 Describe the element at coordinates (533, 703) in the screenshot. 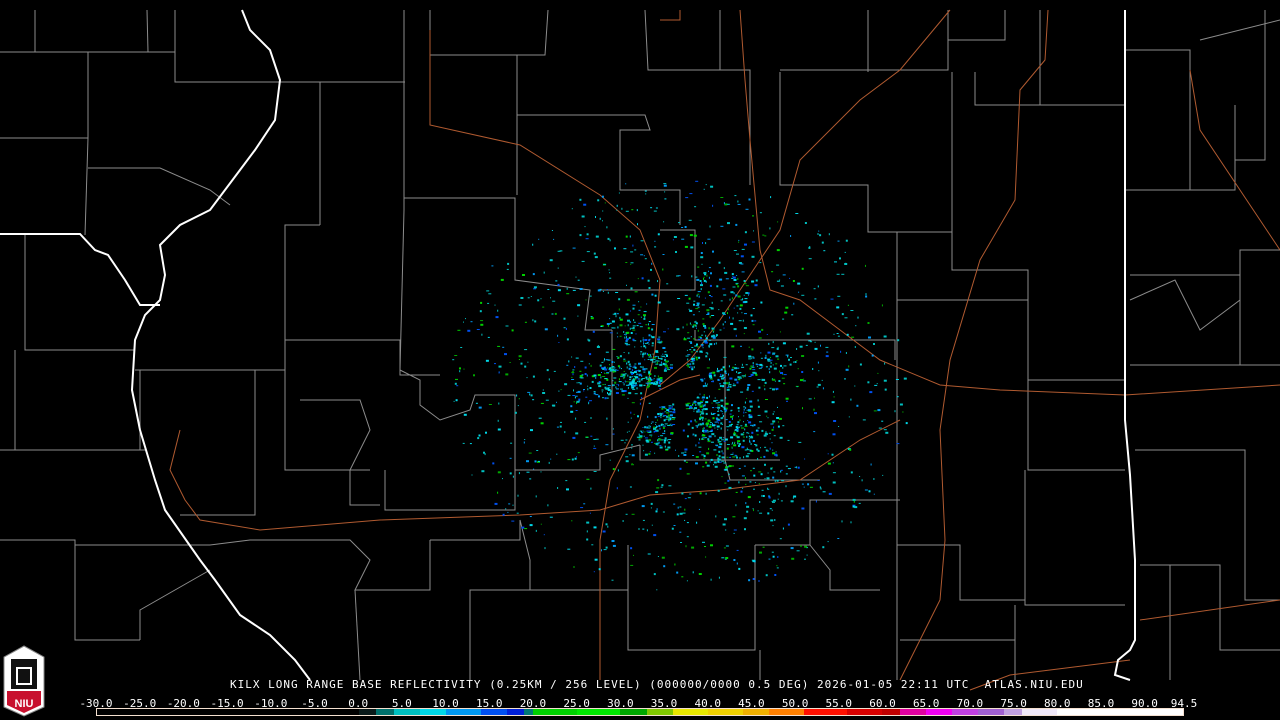

I see `colorbar-tick-label: 20.0` at that location.